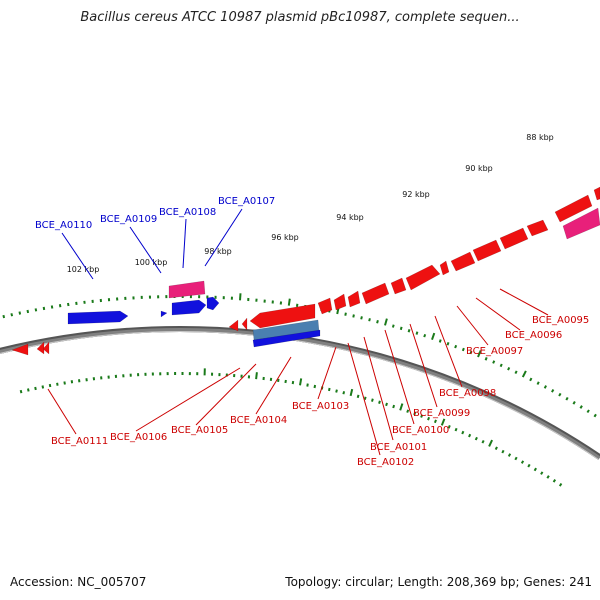  Describe the element at coordinates (213, 303) in the screenshot. I see `gene-bce-a0107` at that location.